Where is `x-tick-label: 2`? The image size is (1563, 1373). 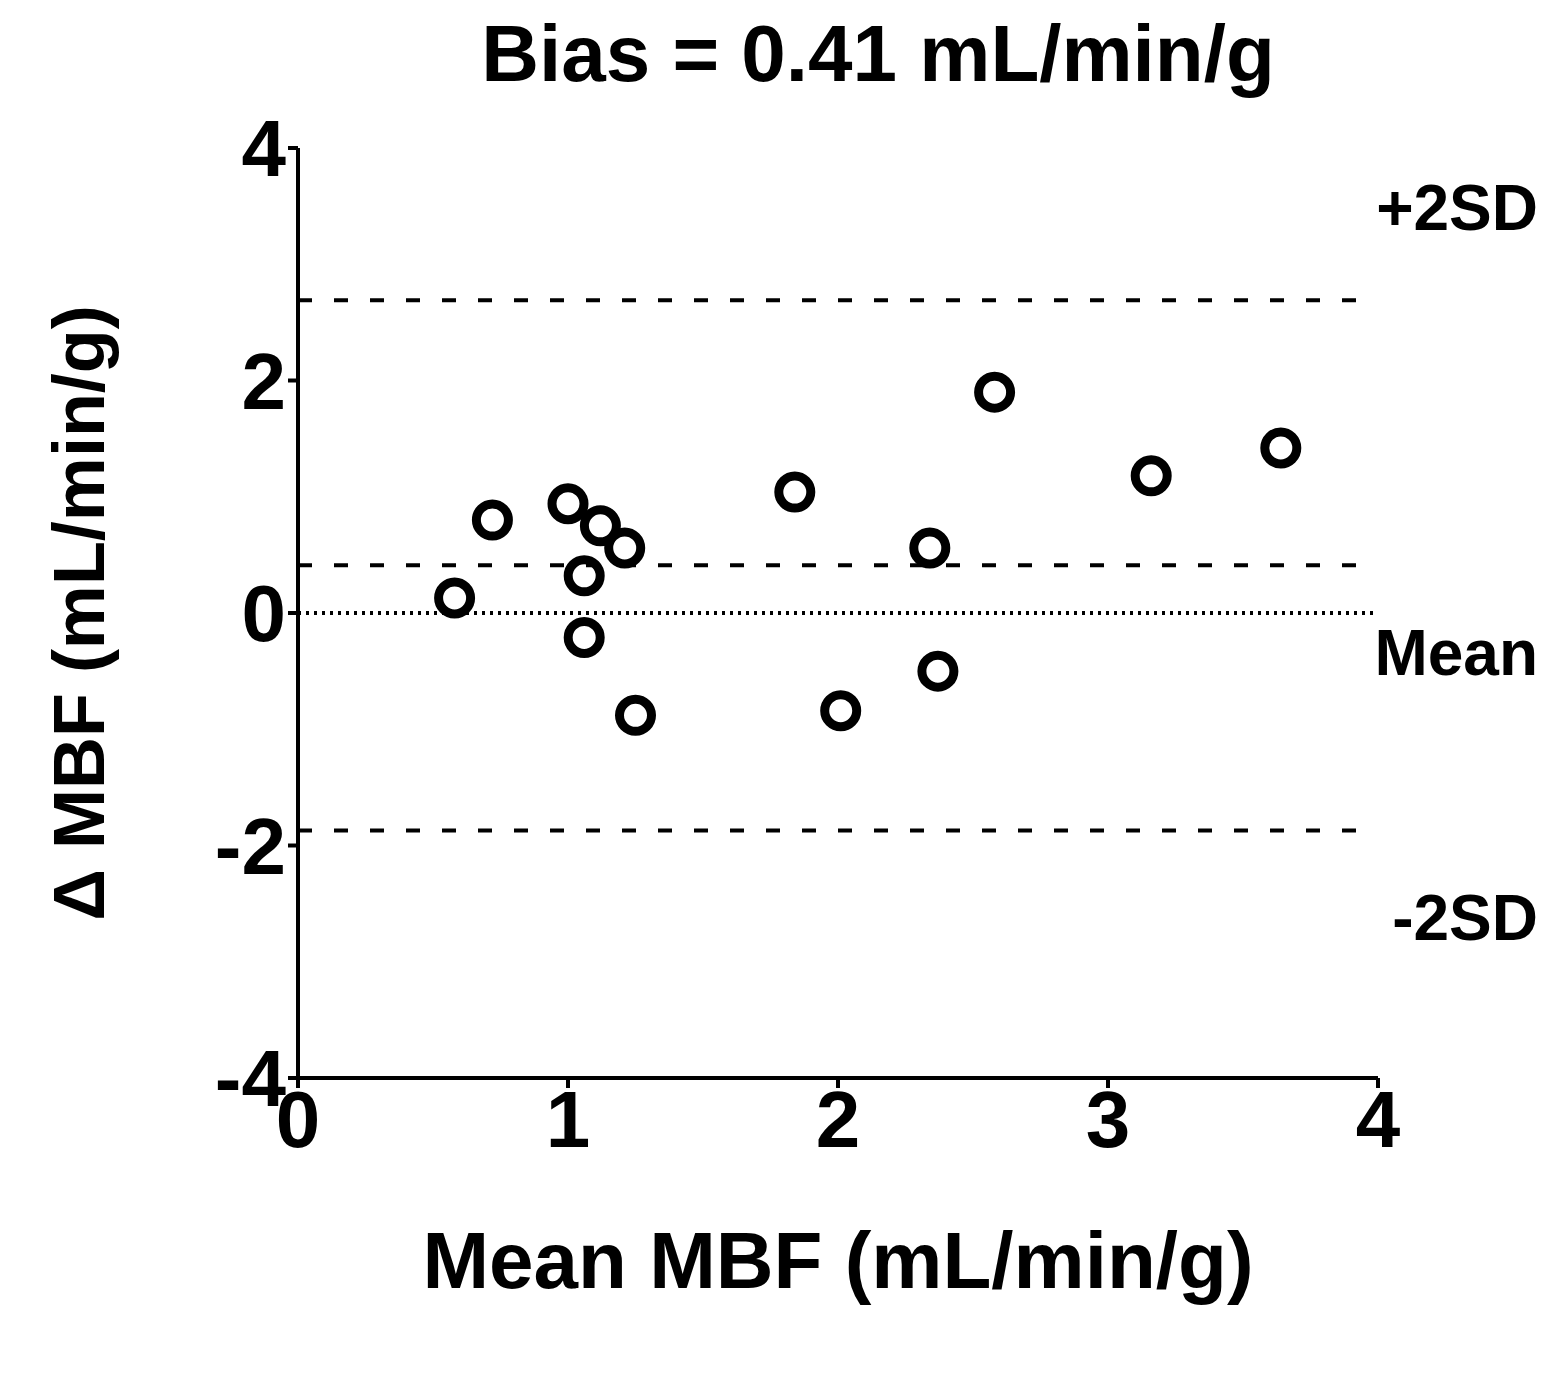
x-tick-label: 2 is located at coordinates (838, 1119).